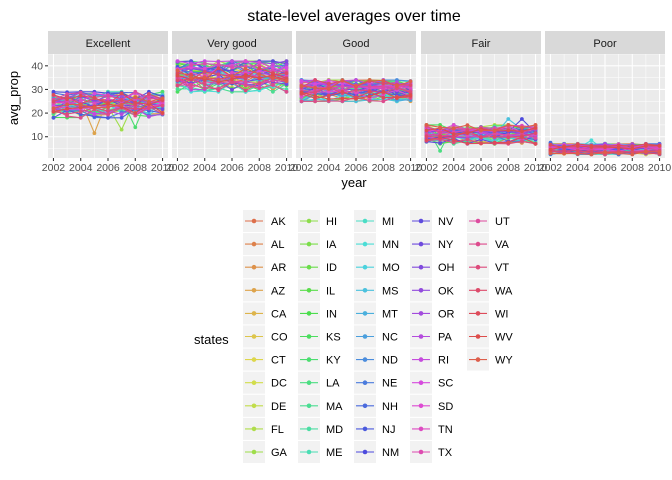  Describe the element at coordinates (108, 44) in the screenshot. I see `facet-strip-label: Excellent` at that location.